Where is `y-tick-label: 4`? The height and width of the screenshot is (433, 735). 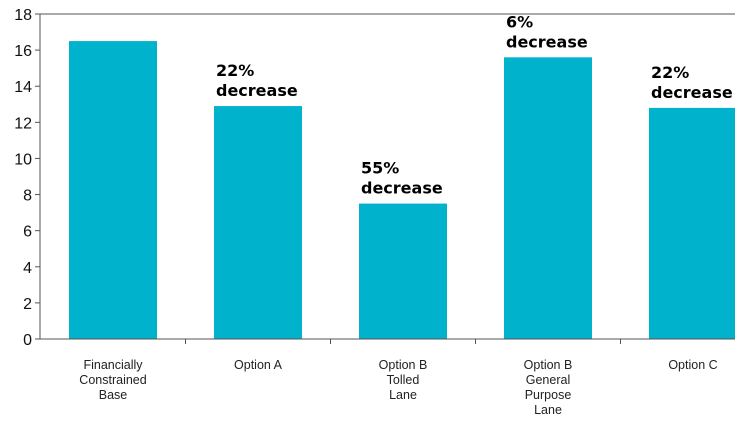
y-tick-label: 4 is located at coordinates (27, 268).